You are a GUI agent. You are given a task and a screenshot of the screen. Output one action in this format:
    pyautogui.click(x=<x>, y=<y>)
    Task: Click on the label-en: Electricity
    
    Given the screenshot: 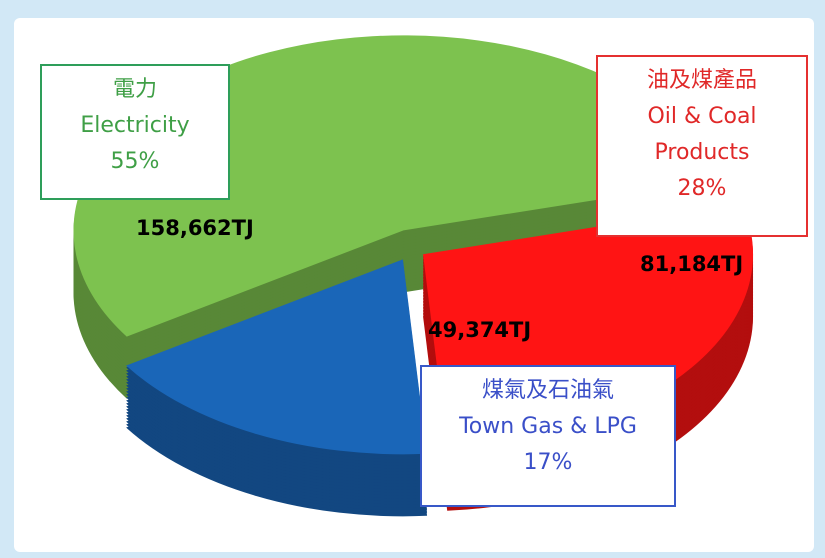 What is the action you would take?
    pyautogui.click(x=135, y=125)
    